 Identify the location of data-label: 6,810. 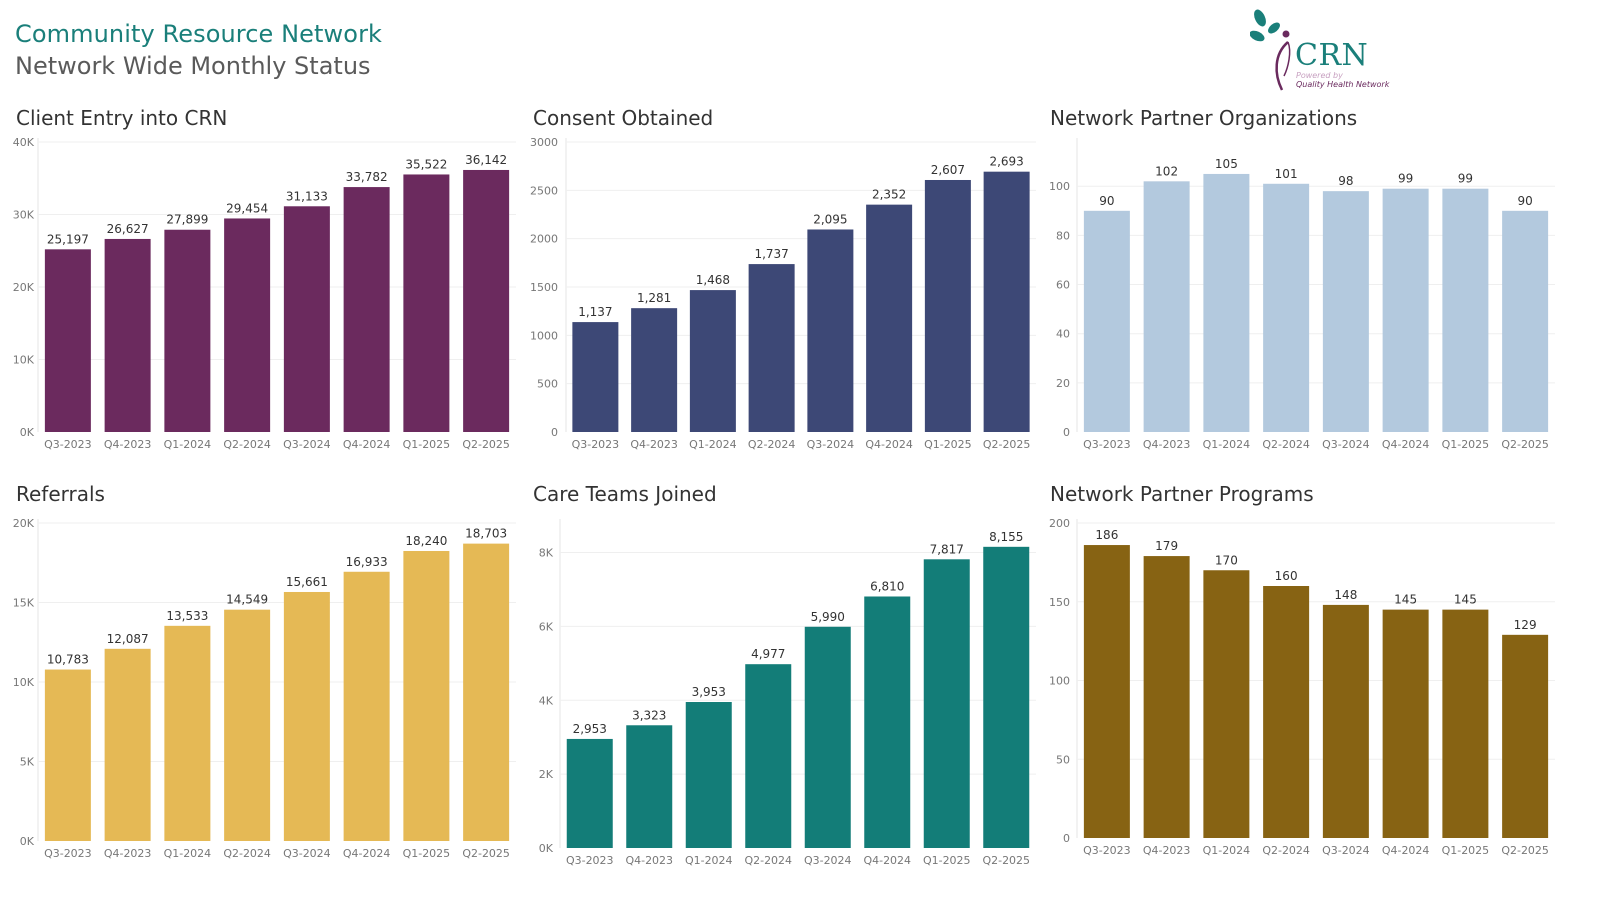
(887, 586).